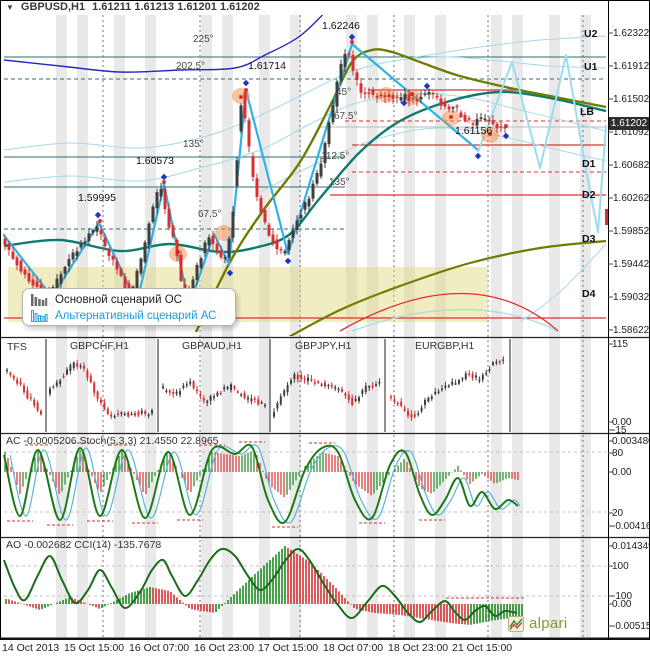  I want to click on indicator-header-ao-cci: AO -0.002682 CCI(14) -135.7678, so click(84, 545).